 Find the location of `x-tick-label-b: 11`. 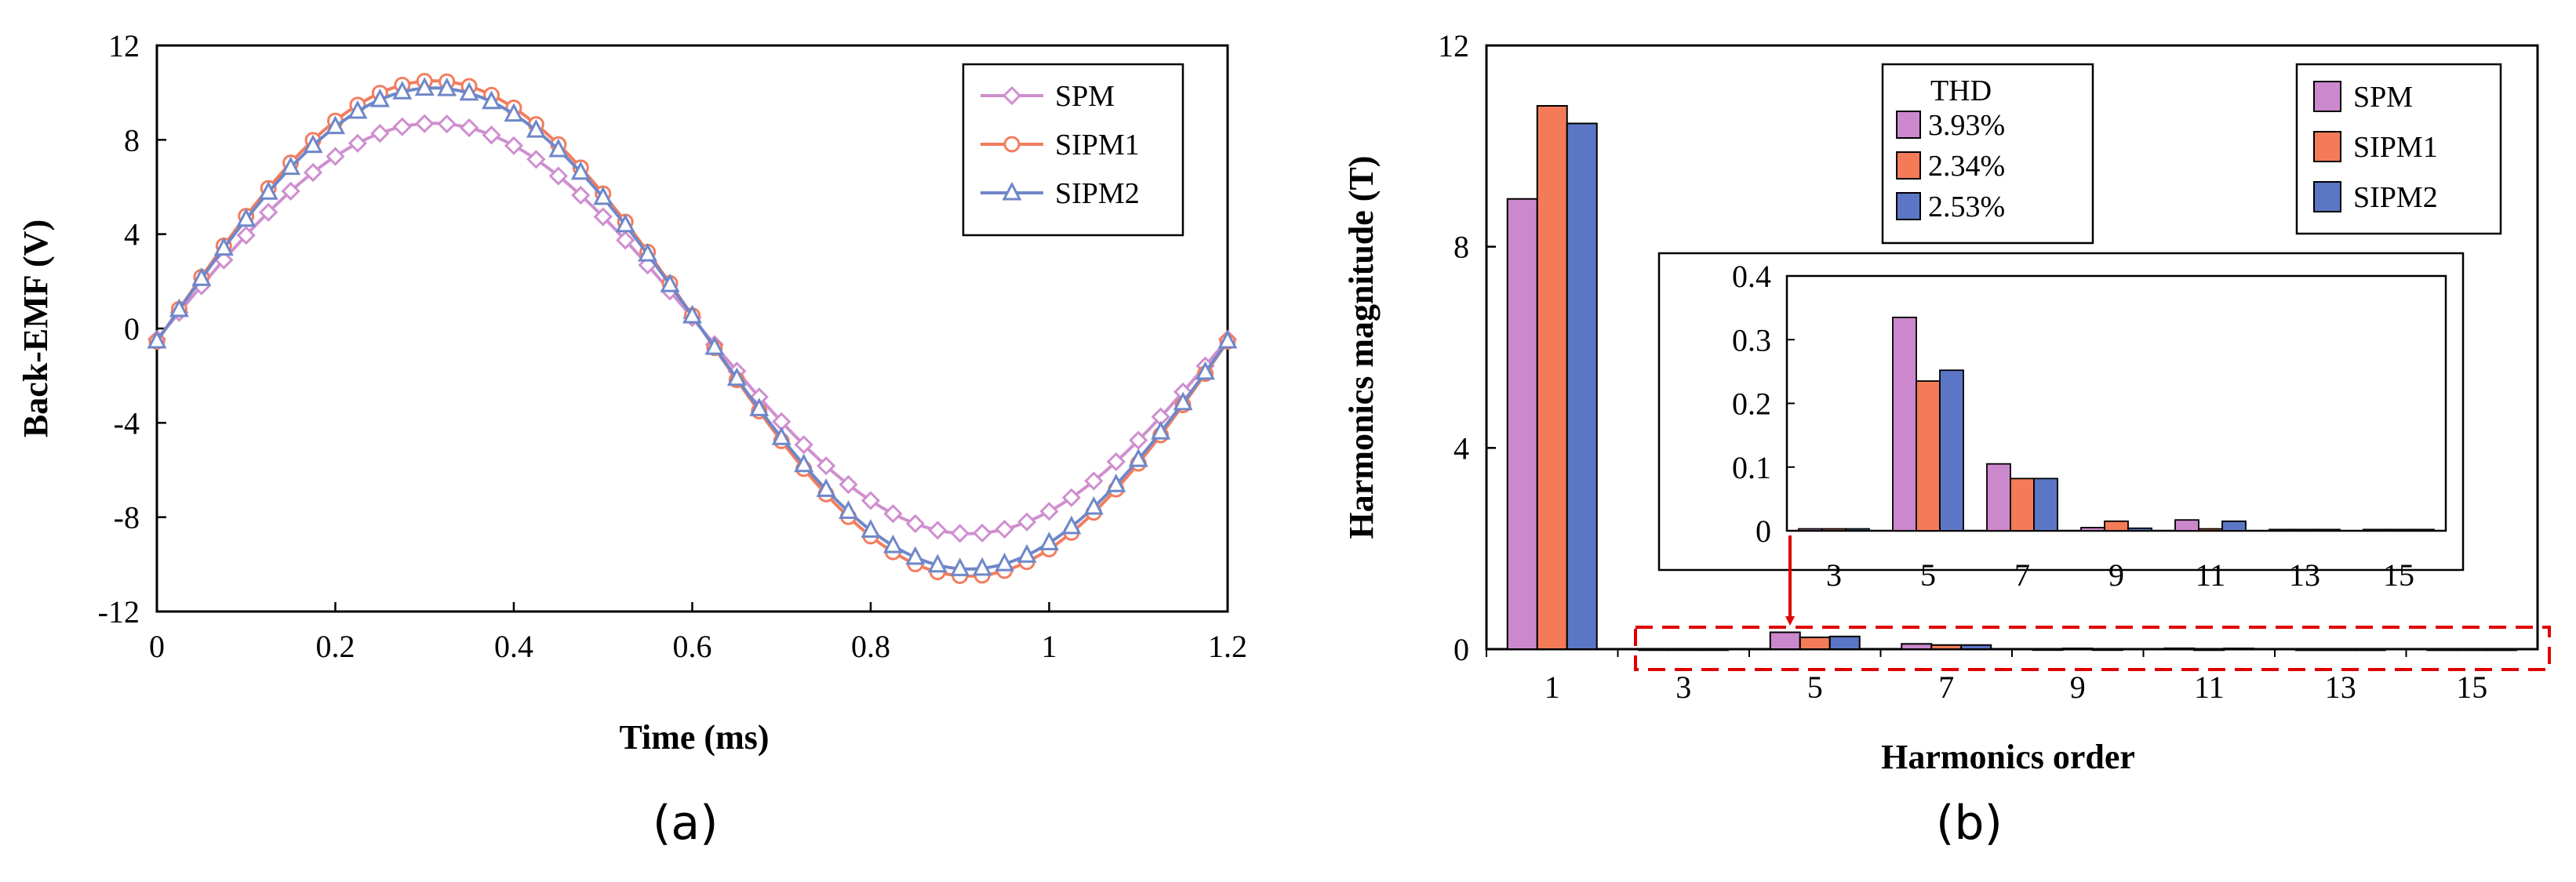

x-tick-label-b: 11 is located at coordinates (2209, 687).